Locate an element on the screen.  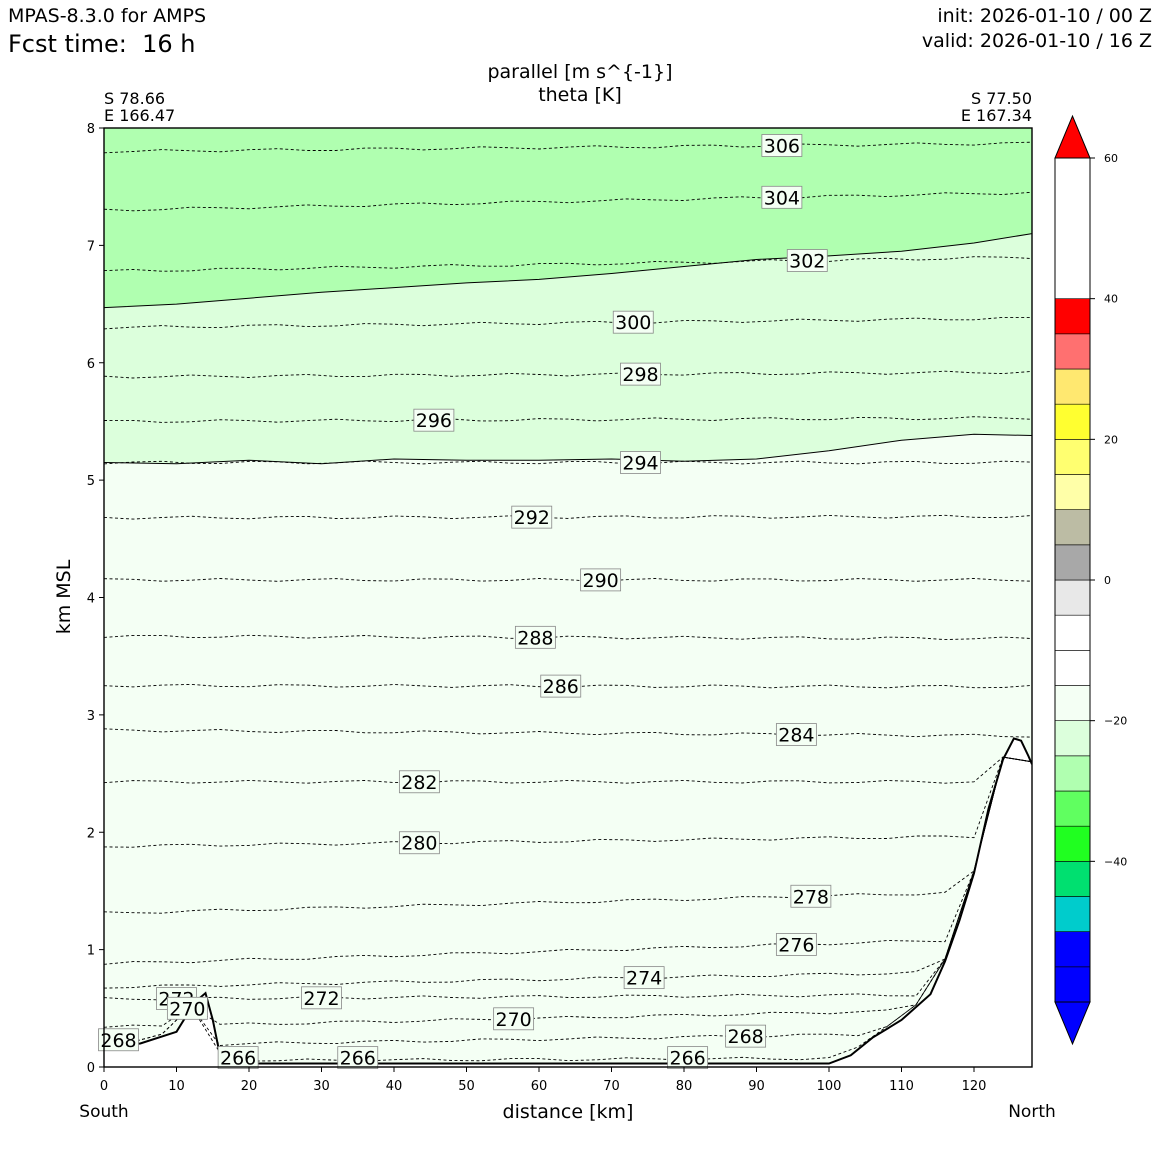
y-tick-label: 6 is located at coordinates (91, 364).